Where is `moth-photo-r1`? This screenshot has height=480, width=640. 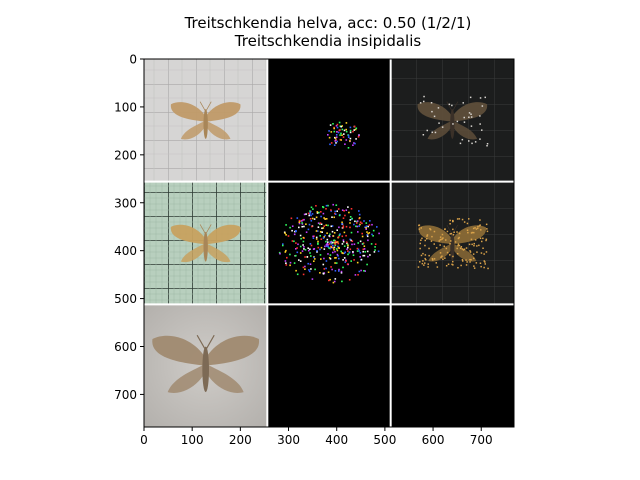
moth-photo-r1 is located at coordinates (205, 120).